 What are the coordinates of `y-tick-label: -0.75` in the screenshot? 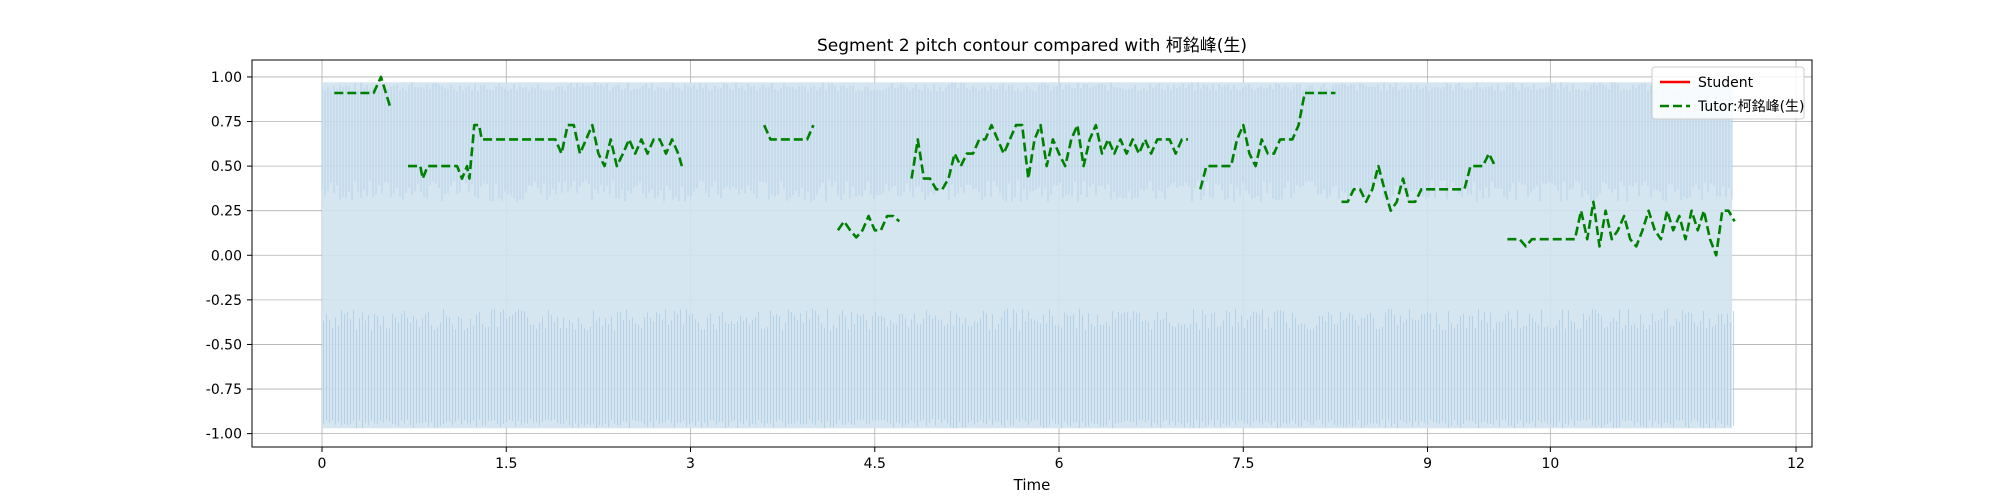 It's located at (224, 390).